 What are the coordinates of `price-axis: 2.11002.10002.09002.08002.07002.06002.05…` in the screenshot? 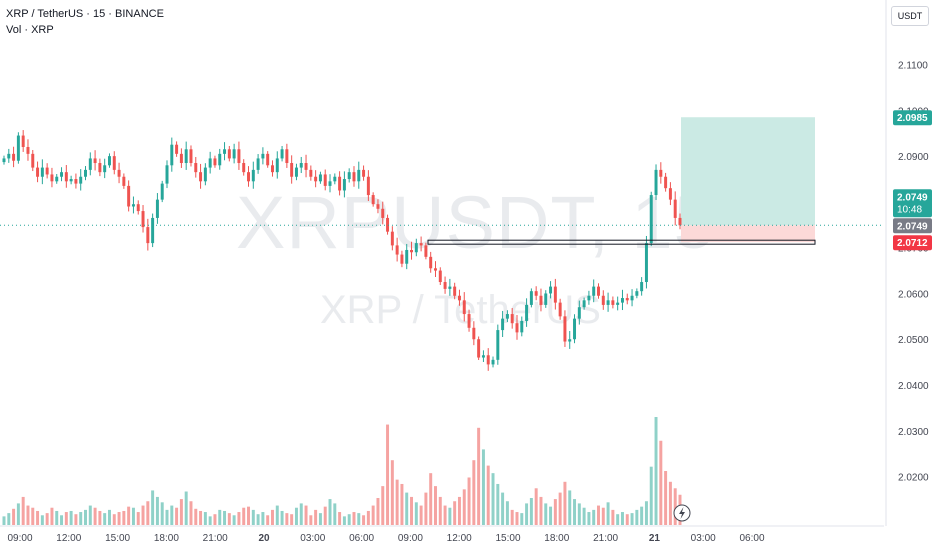 It's located at (908, 275).